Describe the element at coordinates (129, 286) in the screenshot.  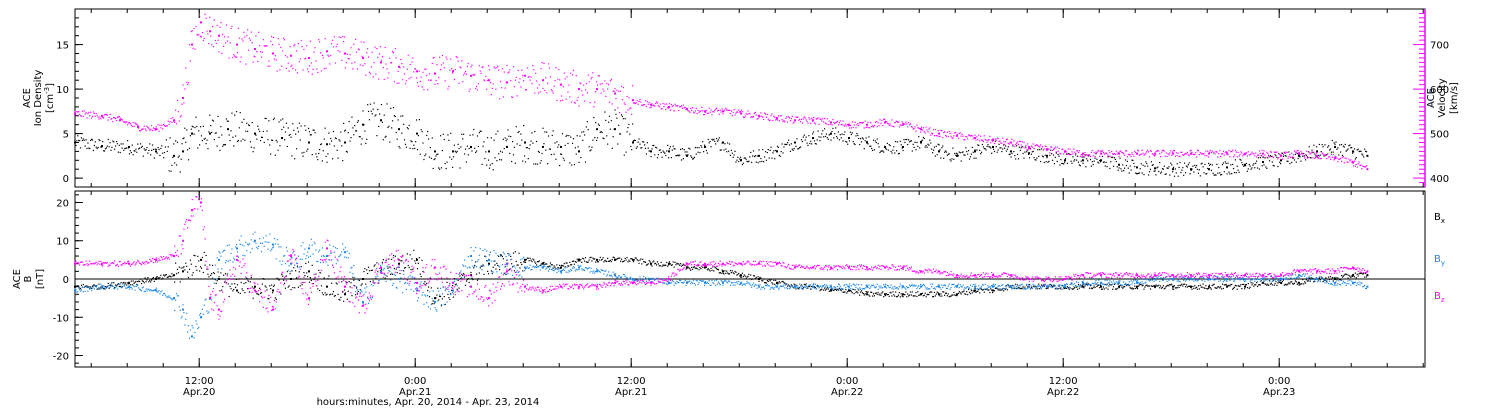
I see `by-point` at that location.